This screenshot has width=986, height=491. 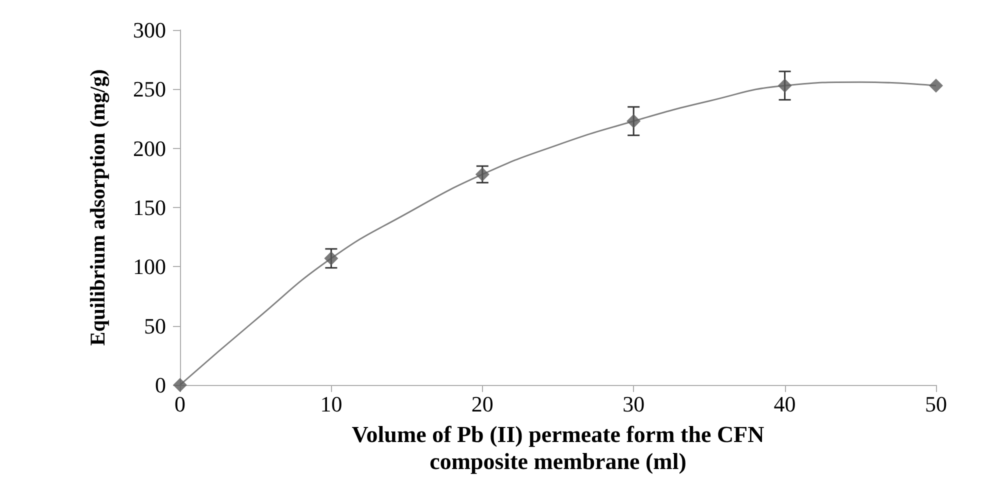 What do you see at coordinates (149, 267) in the screenshot?
I see `y-tick-label: 100` at bounding box center [149, 267].